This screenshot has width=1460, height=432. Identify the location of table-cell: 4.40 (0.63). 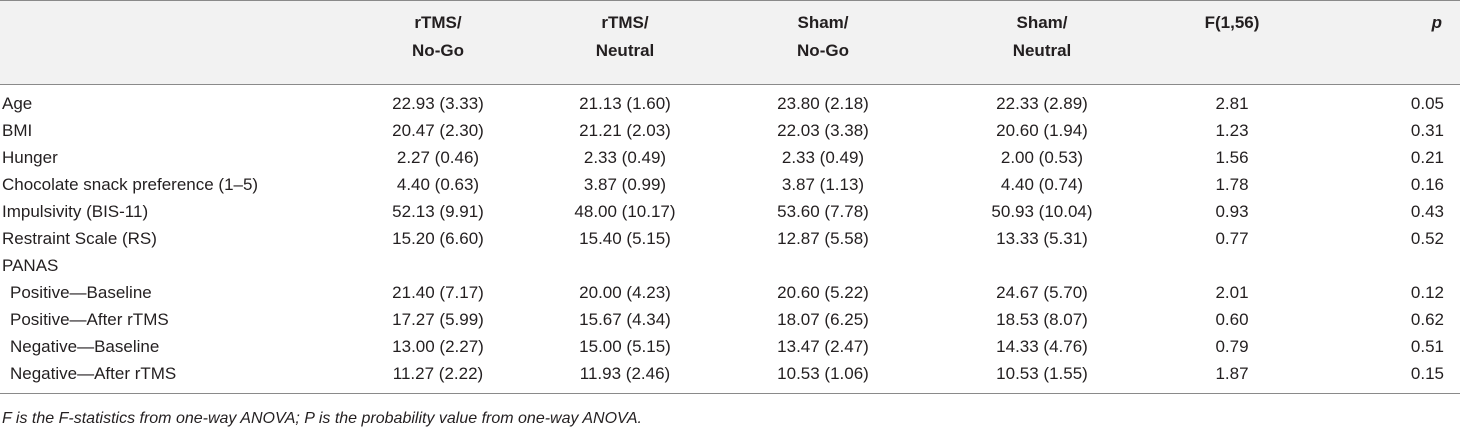
(438, 184).